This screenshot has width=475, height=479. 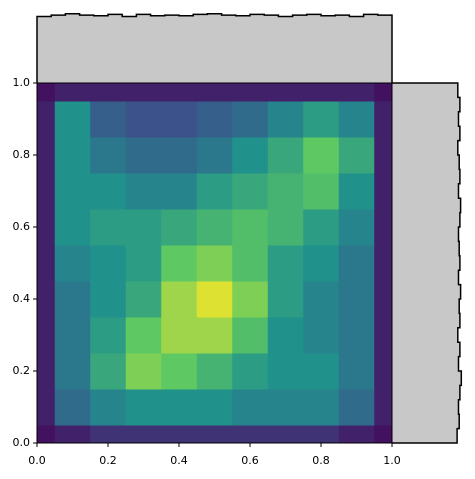 I want to click on x-tick-label: 0.6, so click(x=250, y=460).